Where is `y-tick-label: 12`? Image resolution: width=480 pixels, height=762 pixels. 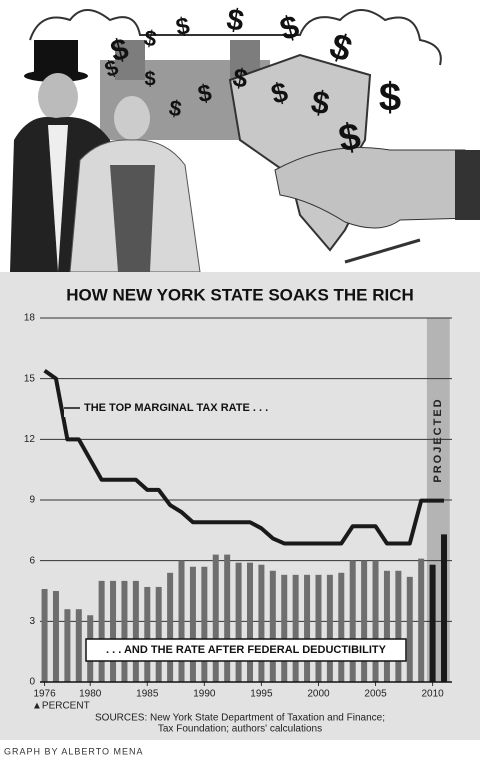 y-tick-label: 12 is located at coordinates (30, 439).